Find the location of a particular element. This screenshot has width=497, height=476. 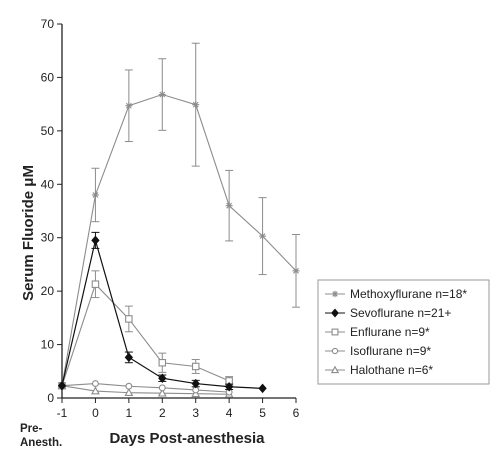

y-tick-label: 10 is located at coordinates (48, 345).